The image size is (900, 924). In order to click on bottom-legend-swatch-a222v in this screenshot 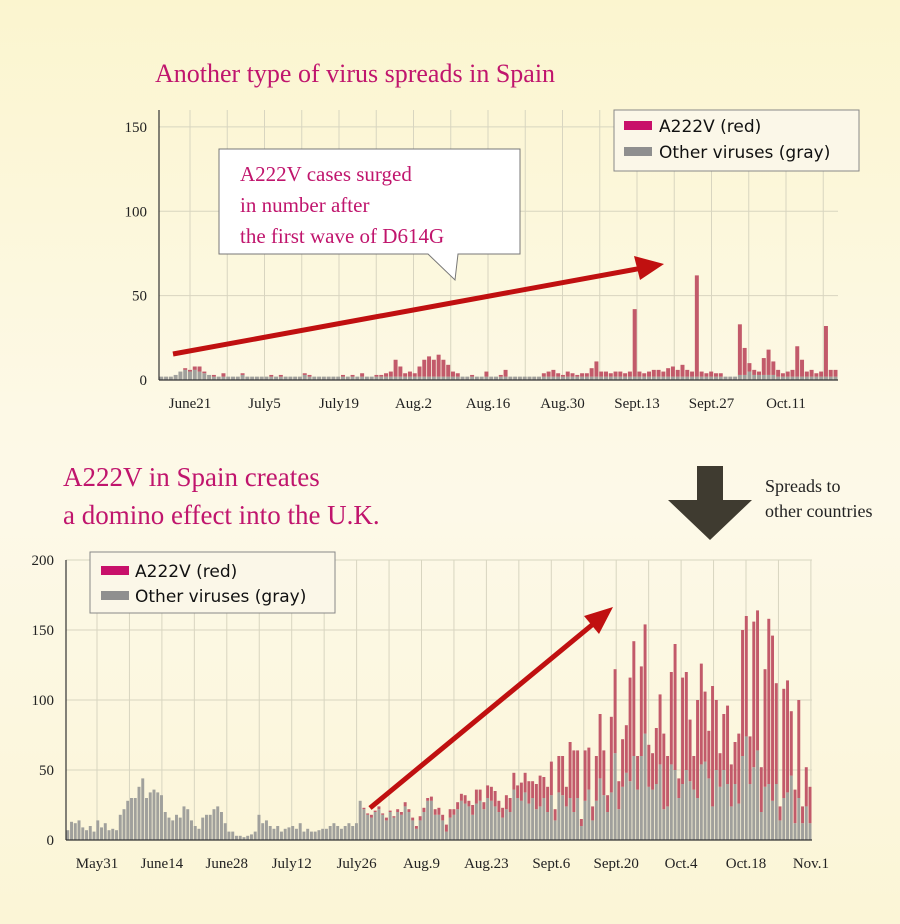, I will do `click(115, 570)`.